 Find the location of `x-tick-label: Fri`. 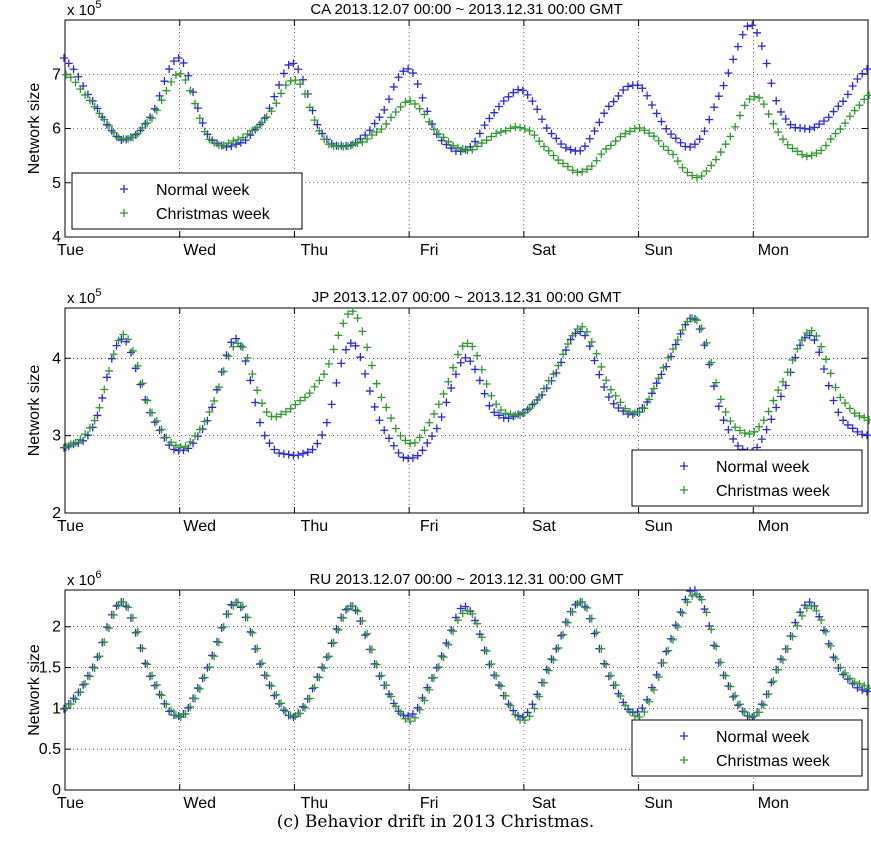

x-tick-label: Fri is located at coordinates (429, 250).